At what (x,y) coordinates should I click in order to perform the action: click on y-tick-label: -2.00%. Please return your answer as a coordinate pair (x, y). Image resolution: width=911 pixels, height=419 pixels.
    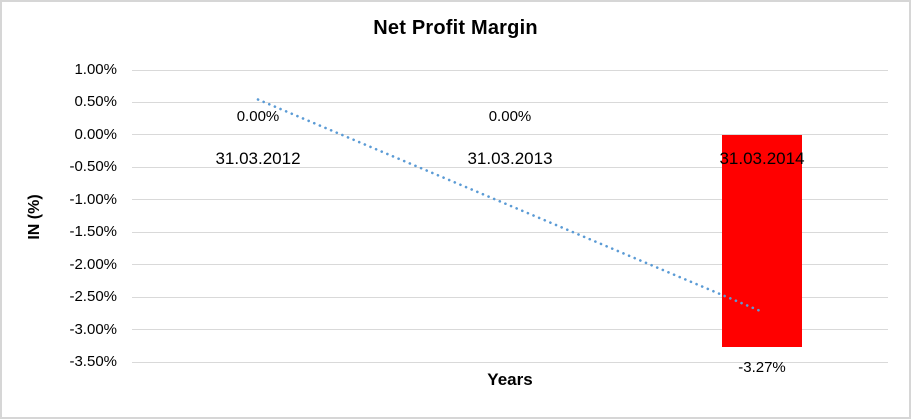
    Looking at the image, I should click on (93, 264).